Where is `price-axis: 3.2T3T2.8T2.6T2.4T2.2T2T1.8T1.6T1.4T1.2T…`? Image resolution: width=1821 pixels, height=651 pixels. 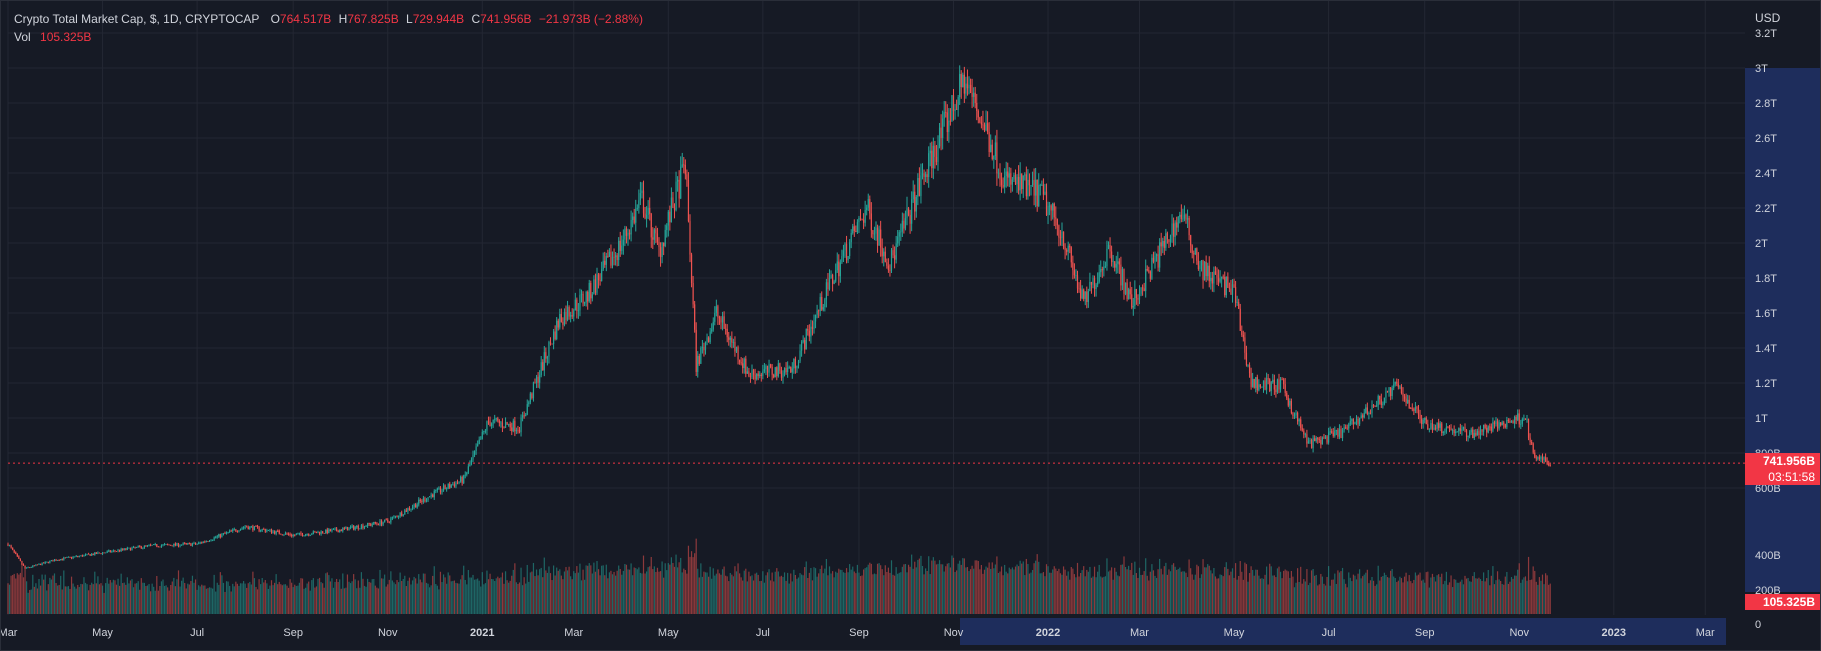
price-axis: 3.2T3T2.8T2.6T2.4T2.2T2T1.8T1.6T1.4T1.2T… is located at coordinates (1768, 329).